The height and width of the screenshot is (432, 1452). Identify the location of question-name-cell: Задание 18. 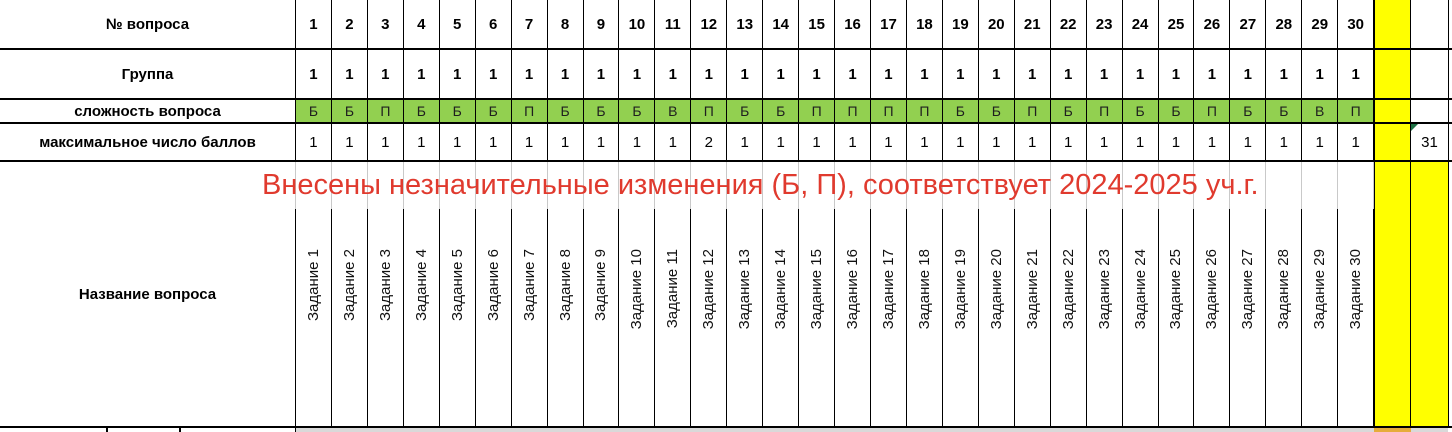
(925, 317).